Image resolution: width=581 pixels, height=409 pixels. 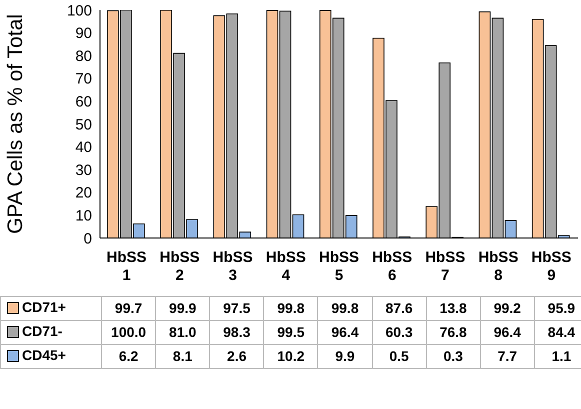 What do you see at coordinates (180, 266) in the screenshot?
I see `x-tick-label: HbSS 2` at bounding box center [180, 266].